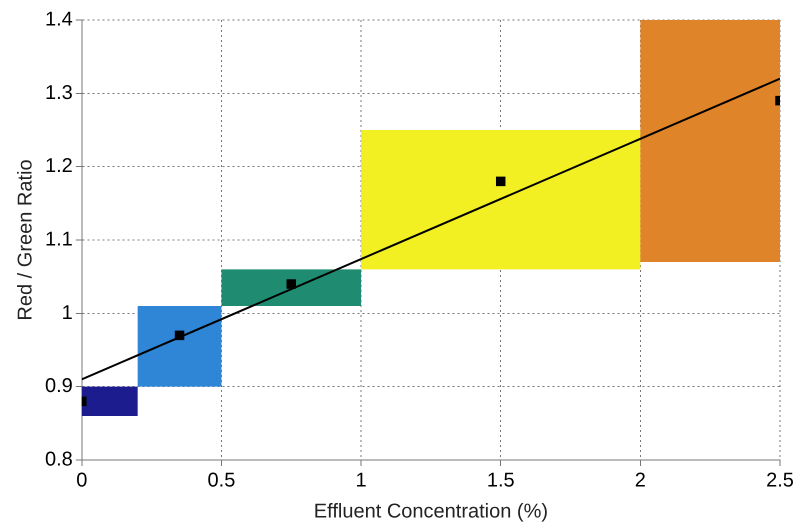 This screenshot has width=798, height=532. What do you see at coordinates (500, 481) in the screenshot?
I see `x-tick-label: 1.5` at bounding box center [500, 481].